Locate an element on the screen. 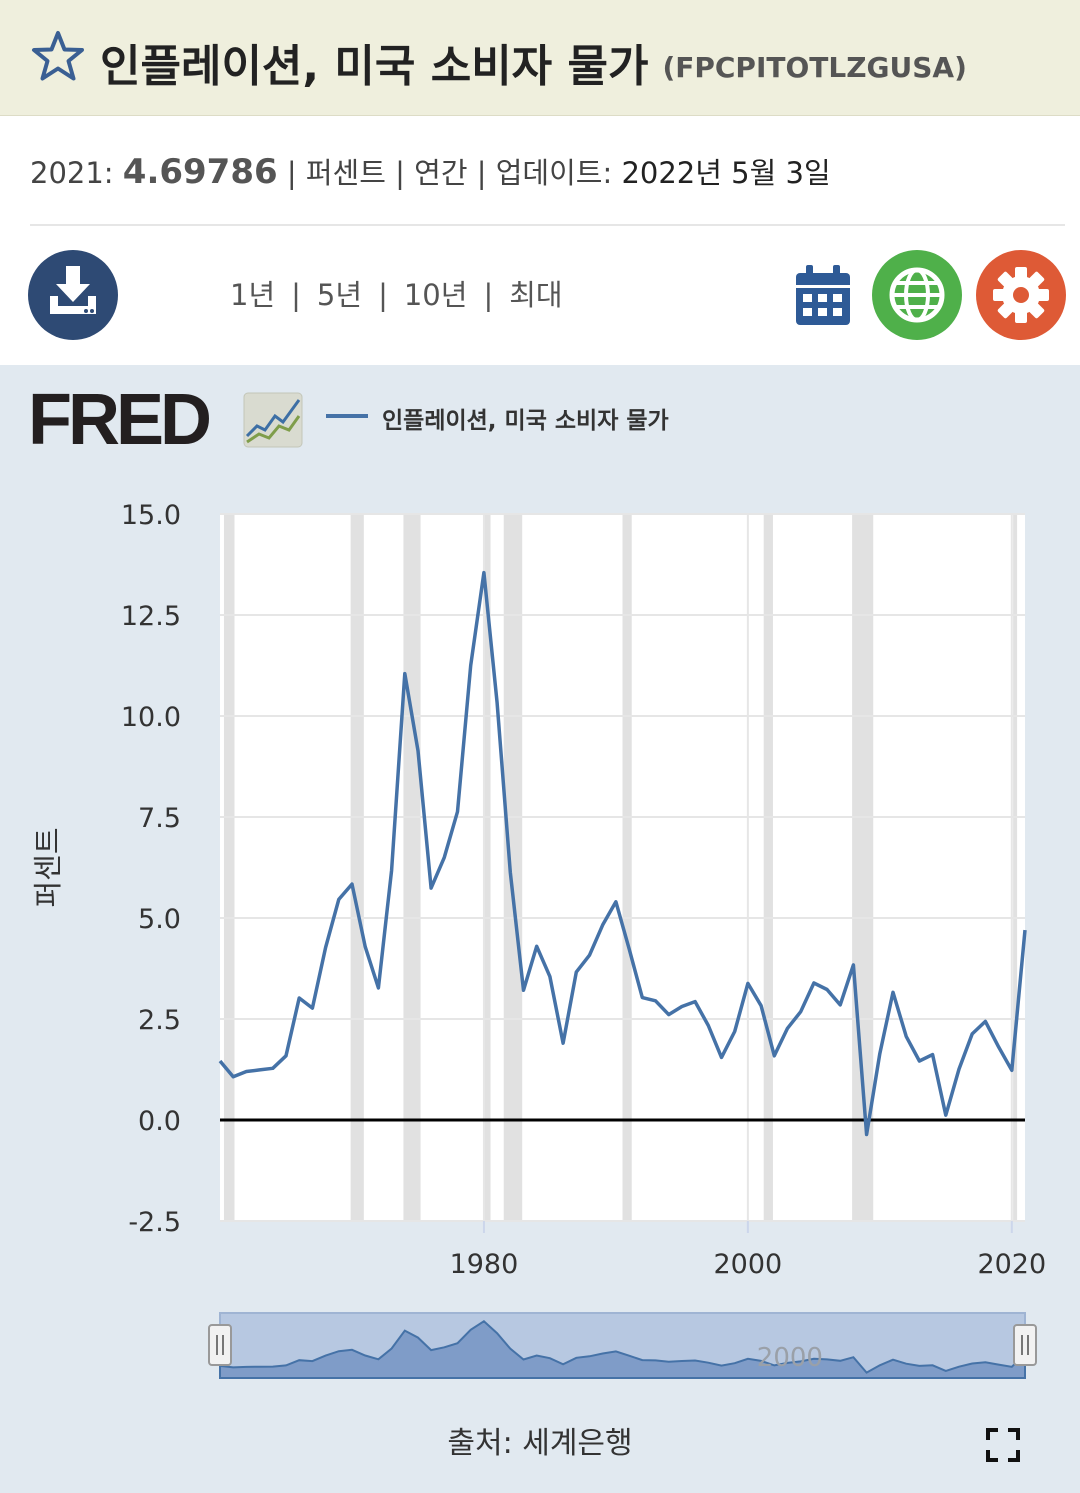  title-text: 인플레이션, 미국 소비자 물가 is located at coordinates (374, 66).